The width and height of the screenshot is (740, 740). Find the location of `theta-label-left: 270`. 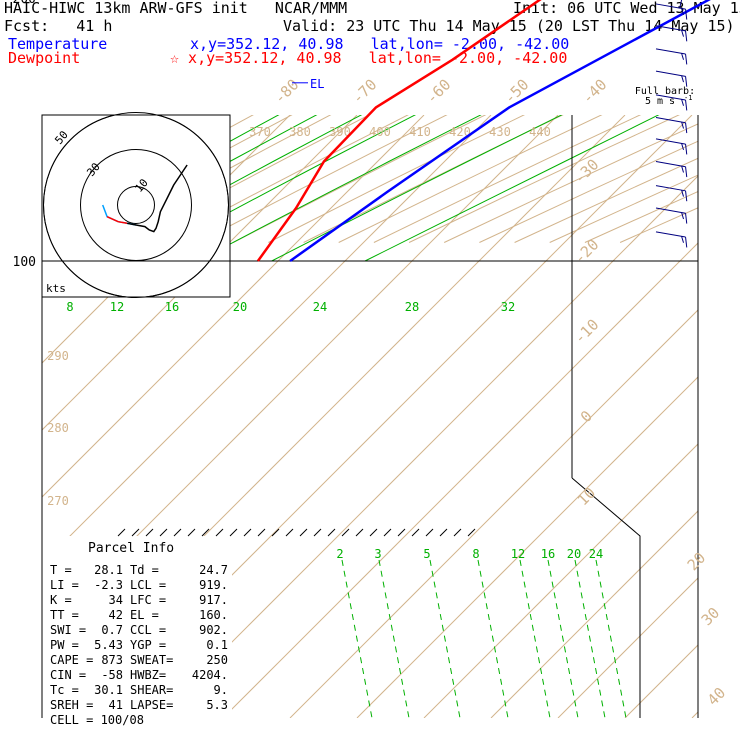

theta-label-left: 270 is located at coordinates (58, 501).